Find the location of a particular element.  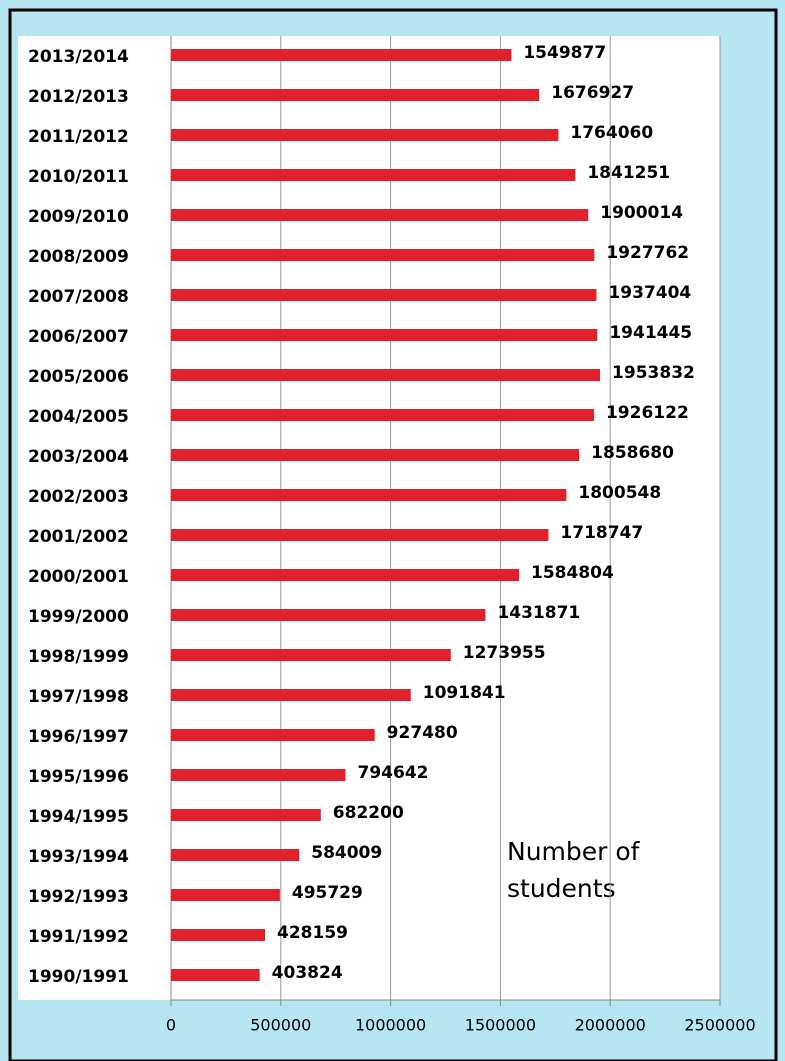

y-tick-label: 1995/1996 is located at coordinates (78, 777).